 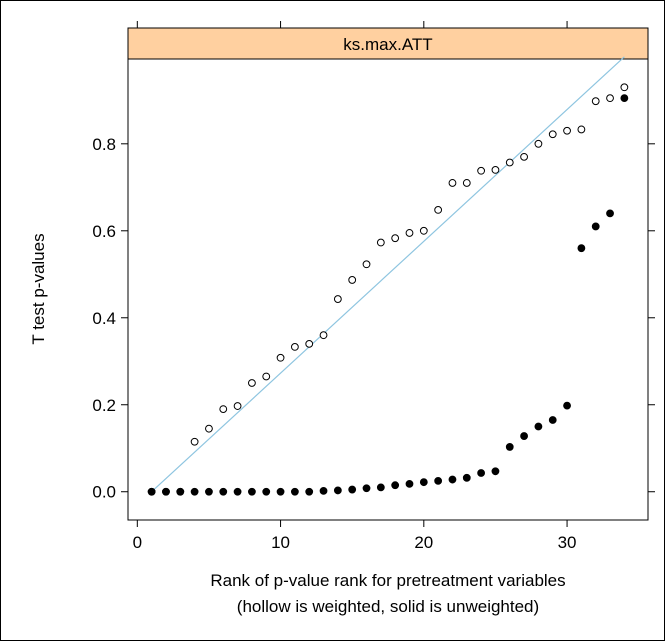 I want to click on y-tick-label: 0.2, so click(x=104, y=405).